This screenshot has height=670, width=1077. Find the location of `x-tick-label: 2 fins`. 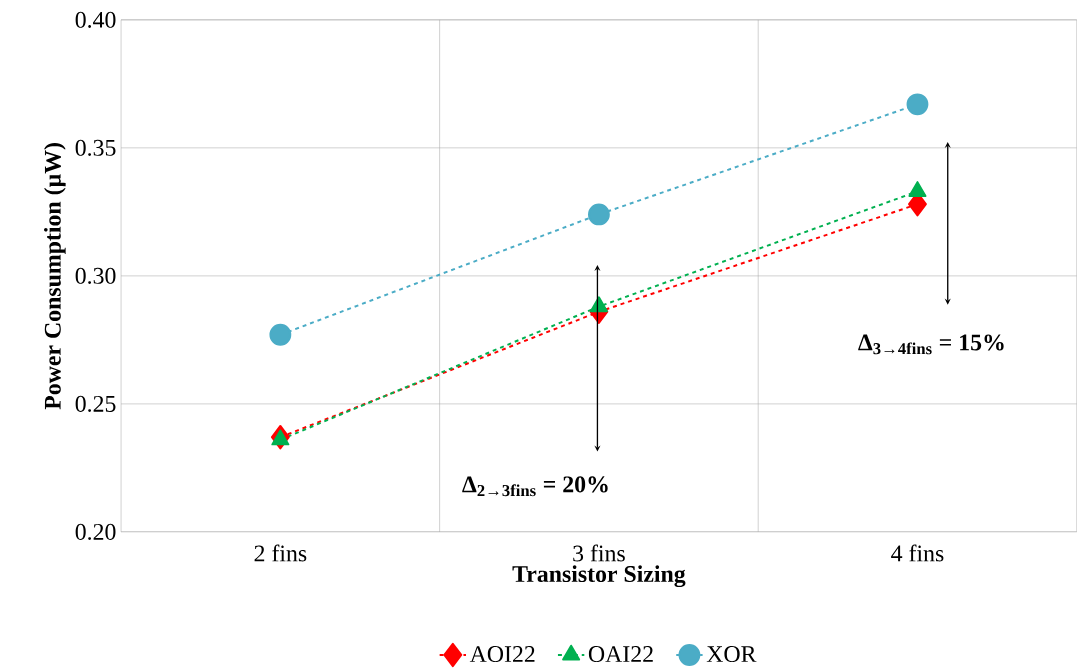

x-tick-label: 2 fins is located at coordinates (280, 553).